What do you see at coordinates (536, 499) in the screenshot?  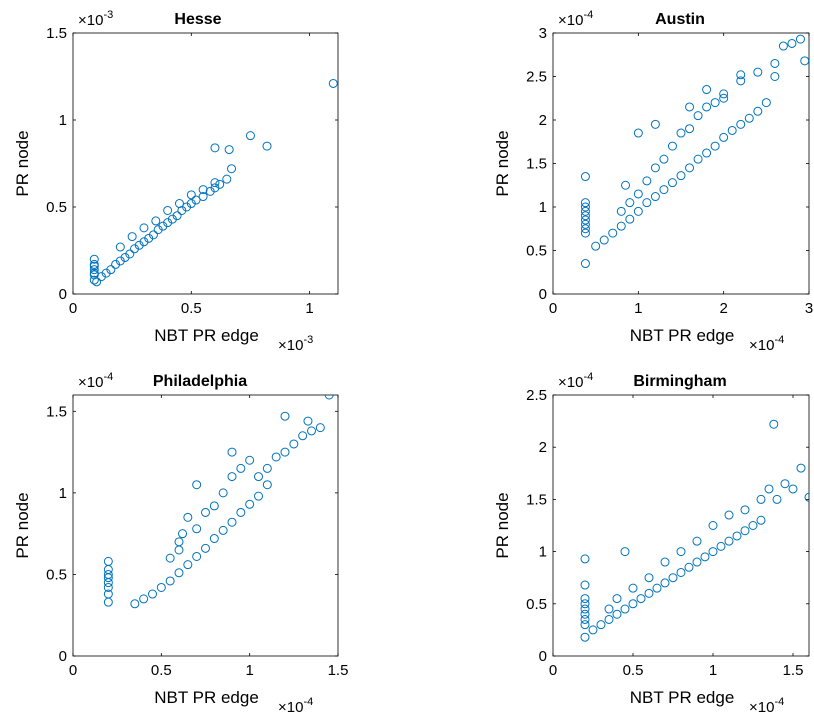 I see `y-tick-label: 1.5` at bounding box center [536, 499].